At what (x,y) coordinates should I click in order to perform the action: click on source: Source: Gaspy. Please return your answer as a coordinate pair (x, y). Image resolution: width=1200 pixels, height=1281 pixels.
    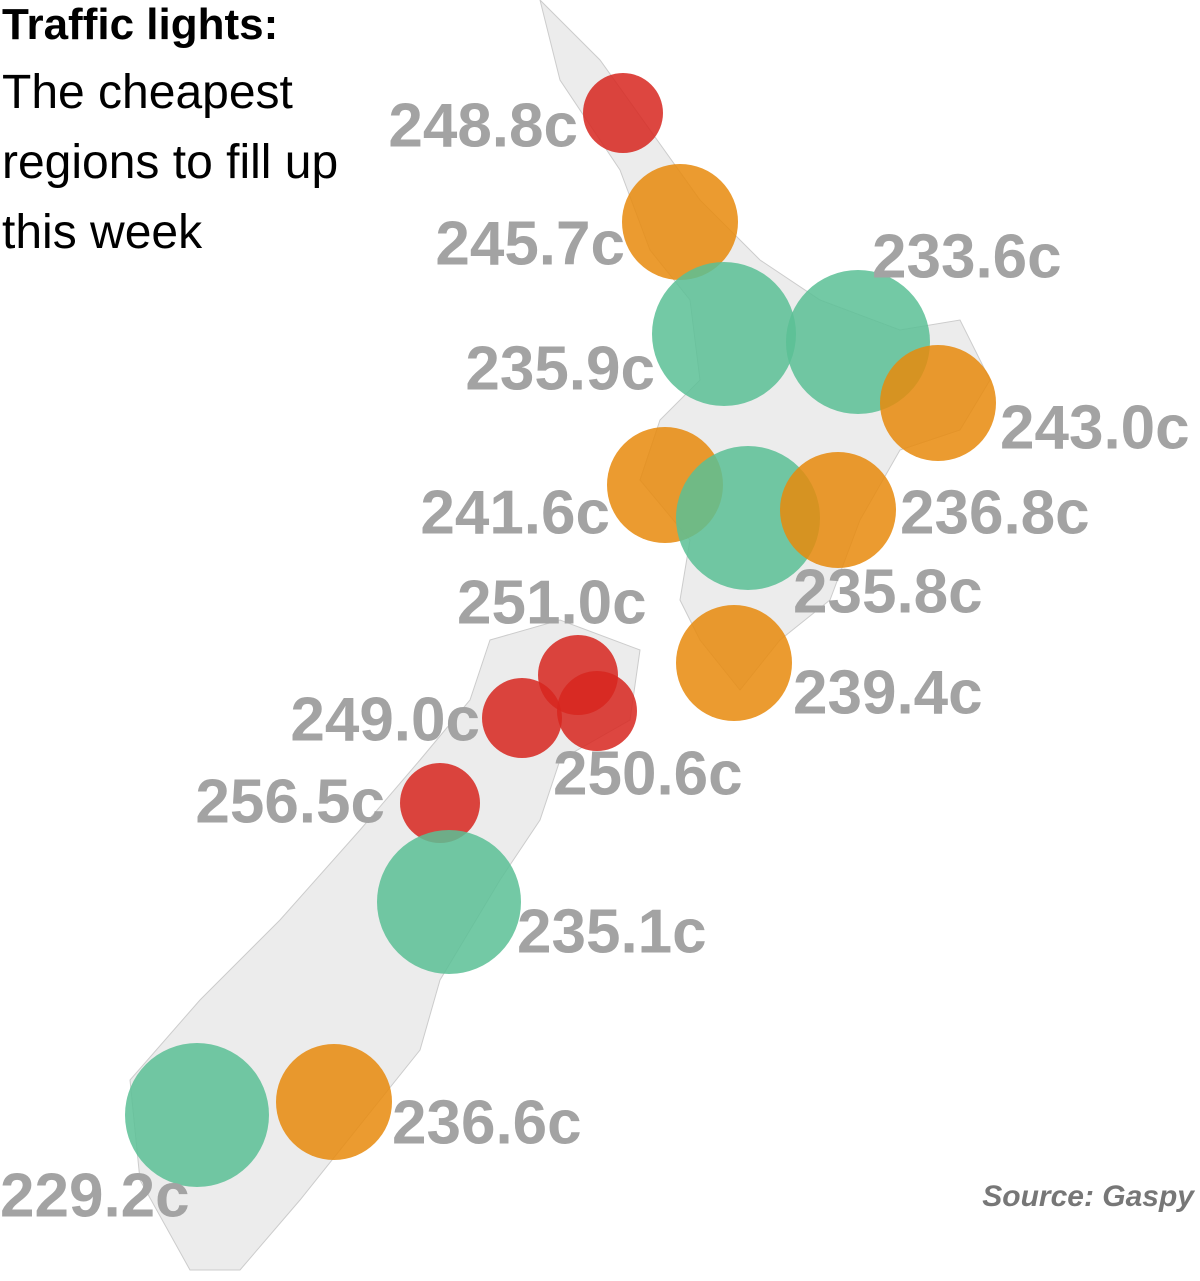
    Looking at the image, I should click on (1088, 1196).